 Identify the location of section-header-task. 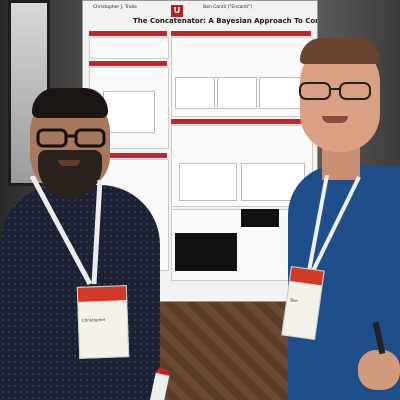
(128, 63).